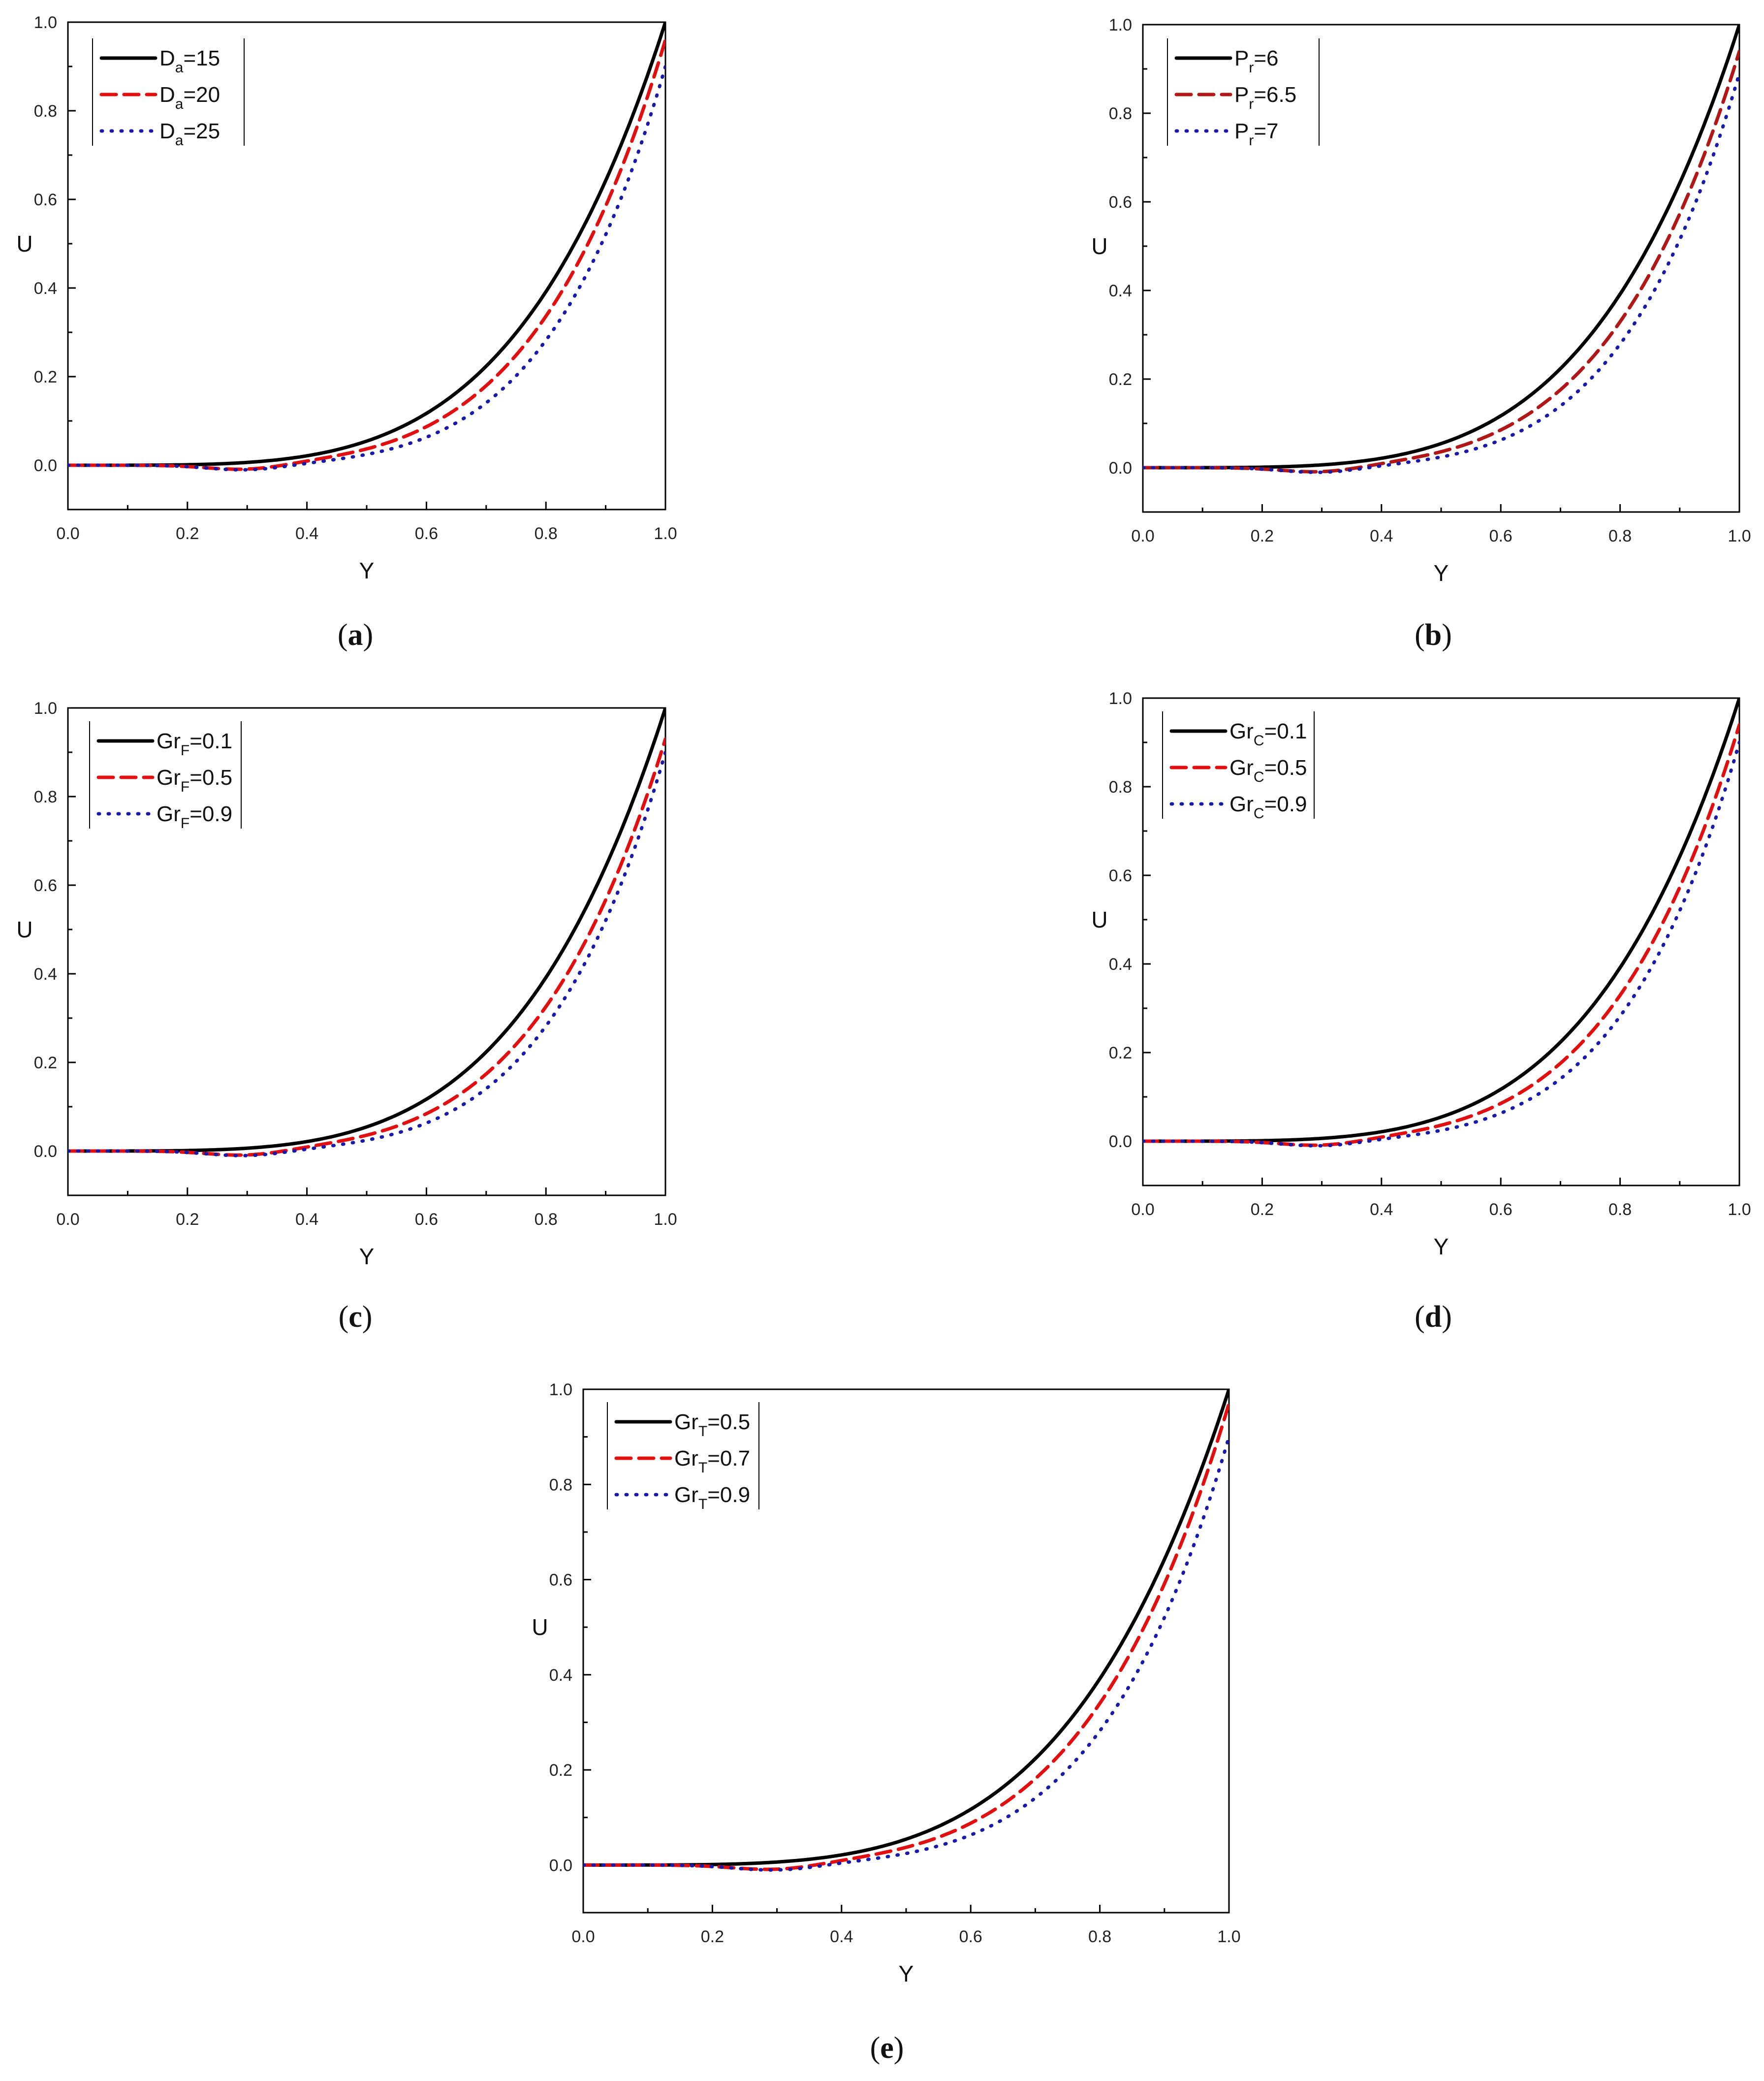  Describe the element at coordinates (1433, 635) in the screenshot. I see `panel-caption: (b)` at that location.